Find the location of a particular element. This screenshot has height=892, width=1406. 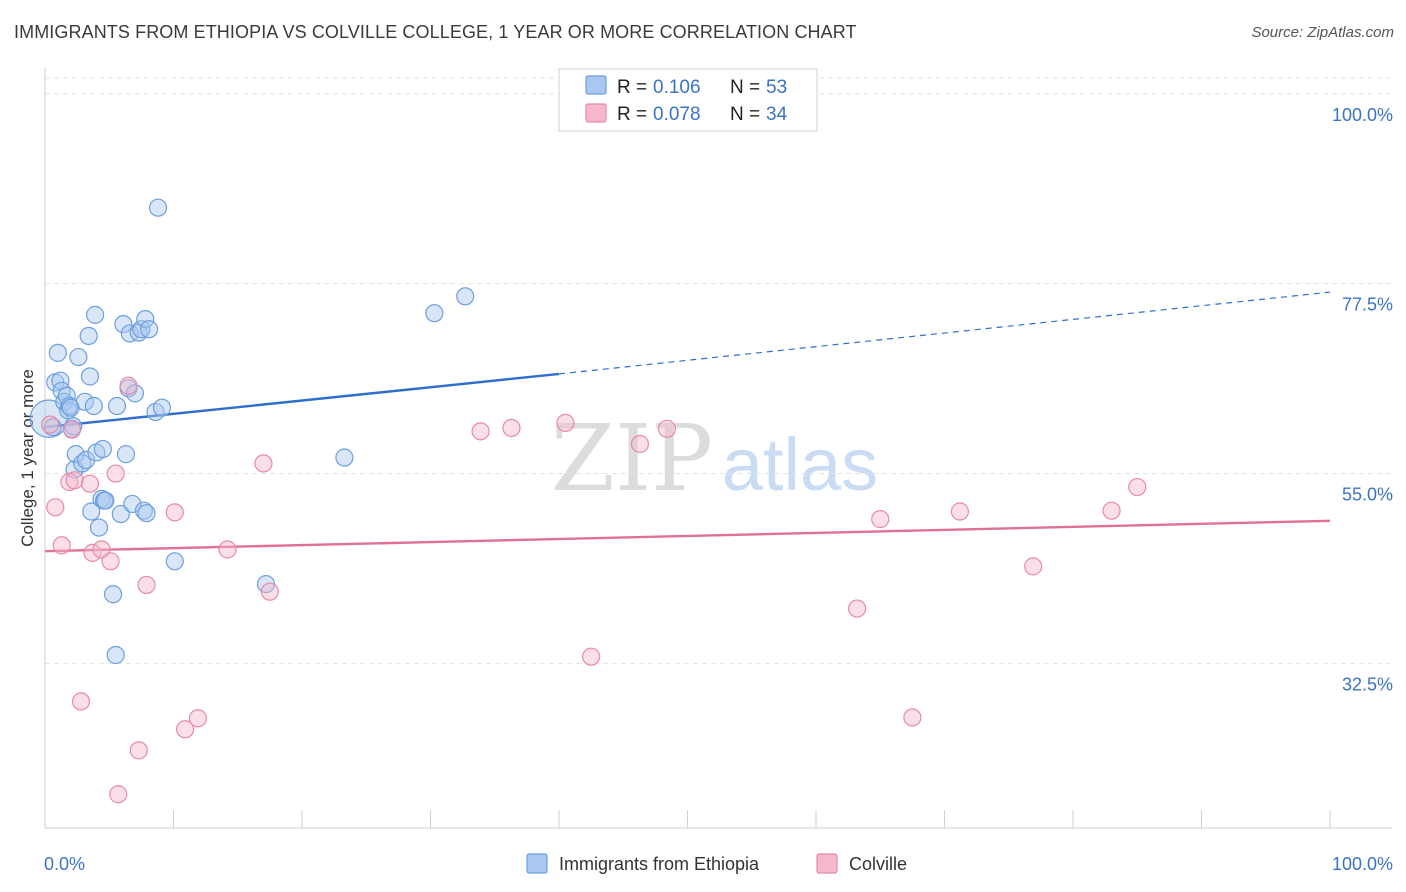

watermark: ZIP atlas is located at coordinates (714, 458).